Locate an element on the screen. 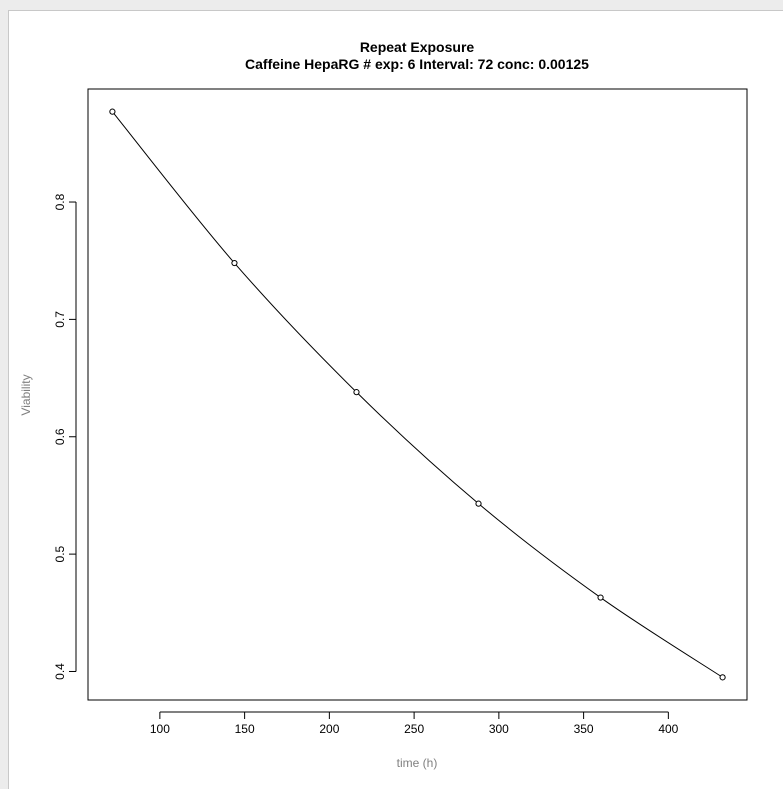  x-axis-label: time (h) is located at coordinates (417, 763).